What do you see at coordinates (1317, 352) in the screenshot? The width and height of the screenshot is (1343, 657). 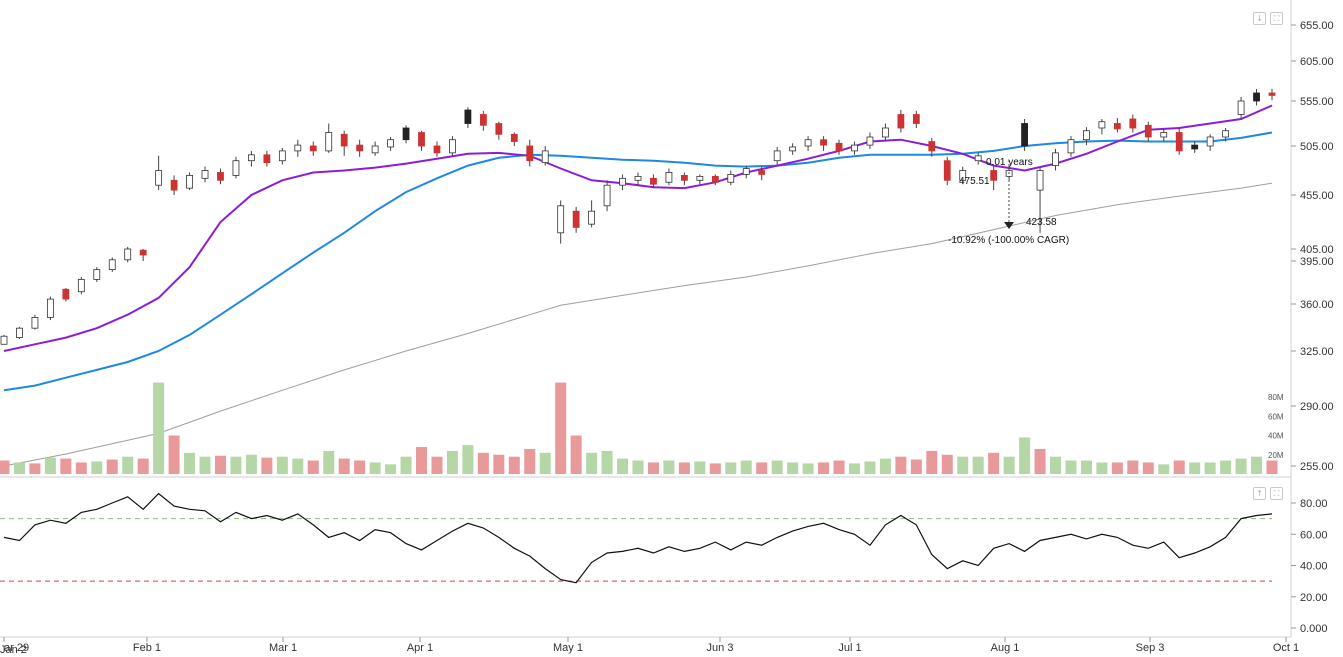 I see `price-tick-label: 325.00` at bounding box center [1317, 352].